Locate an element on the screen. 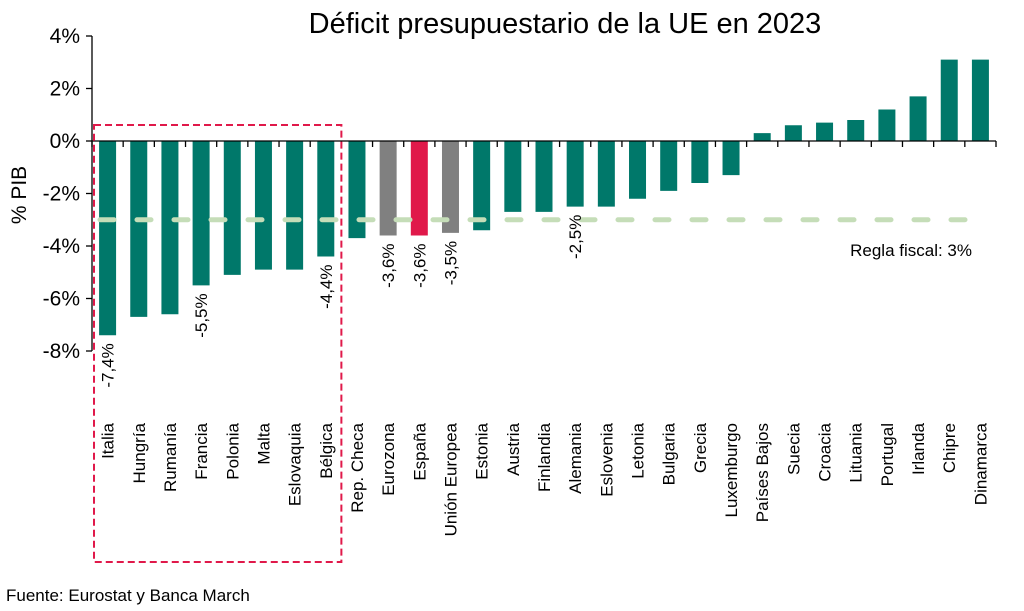  y-tick-label: -2% is located at coordinates (61, 194).